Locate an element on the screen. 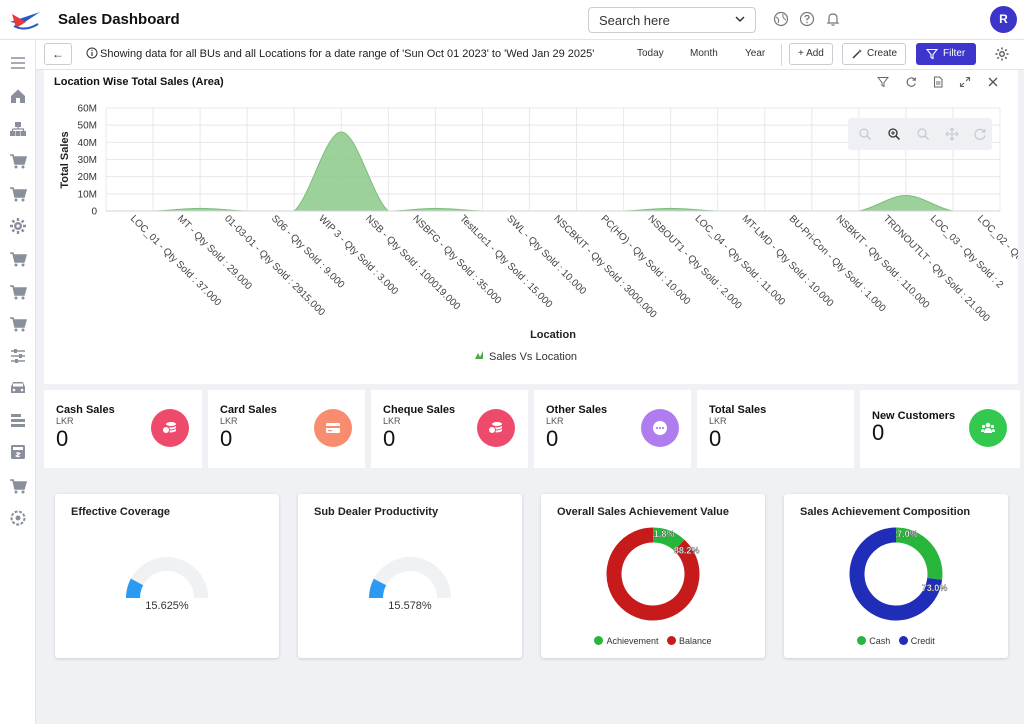 The width and height of the screenshot is (1024, 724). kpi-other-sales: Other Sales LKR 0 is located at coordinates (612, 429).